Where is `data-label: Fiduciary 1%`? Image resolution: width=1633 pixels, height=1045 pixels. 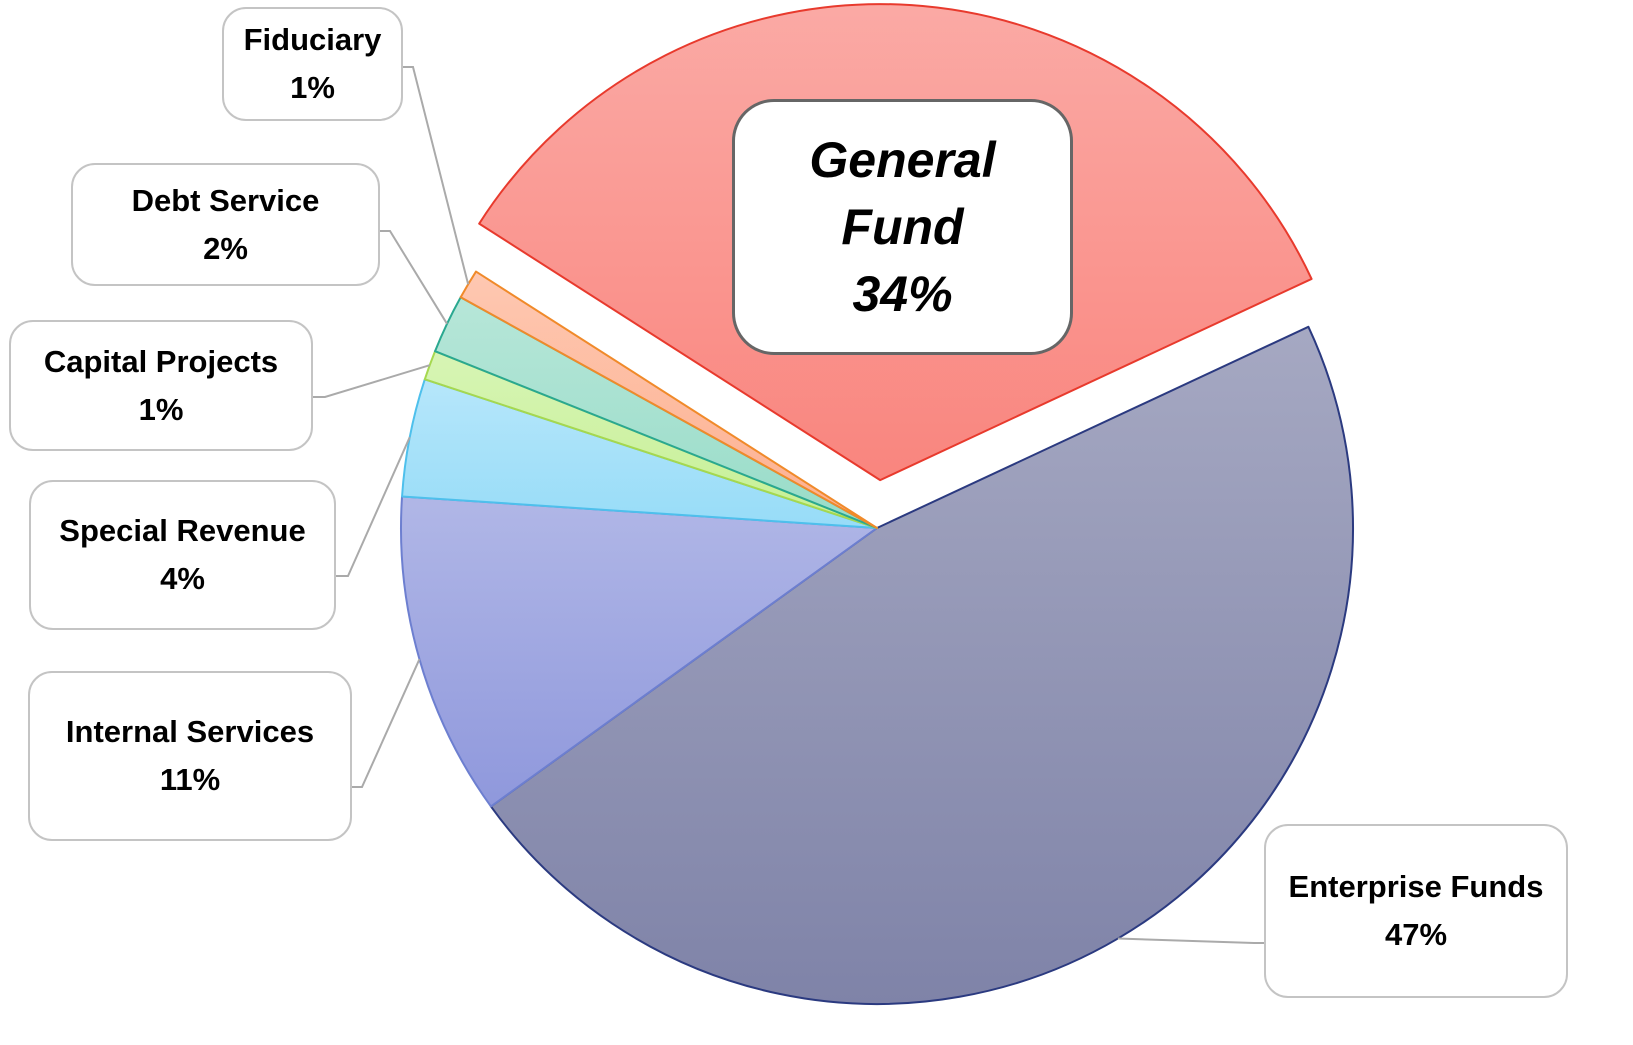
data-label: Fiduciary 1% is located at coordinates (312, 64).